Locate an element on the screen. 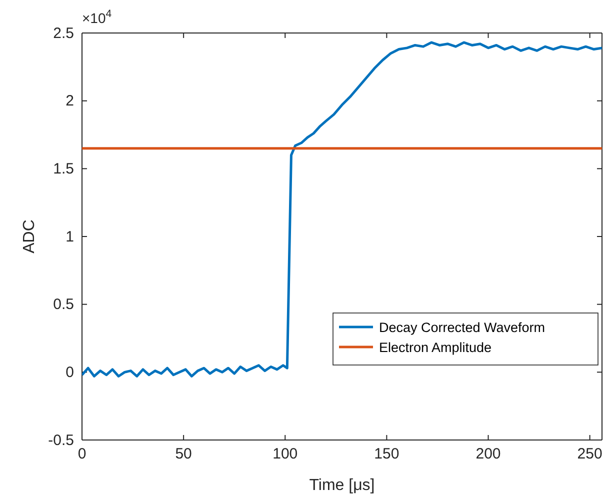 This screenshot has width=607, height=504. y-tick-label: -0.5 is located at coordinates (61, 440).